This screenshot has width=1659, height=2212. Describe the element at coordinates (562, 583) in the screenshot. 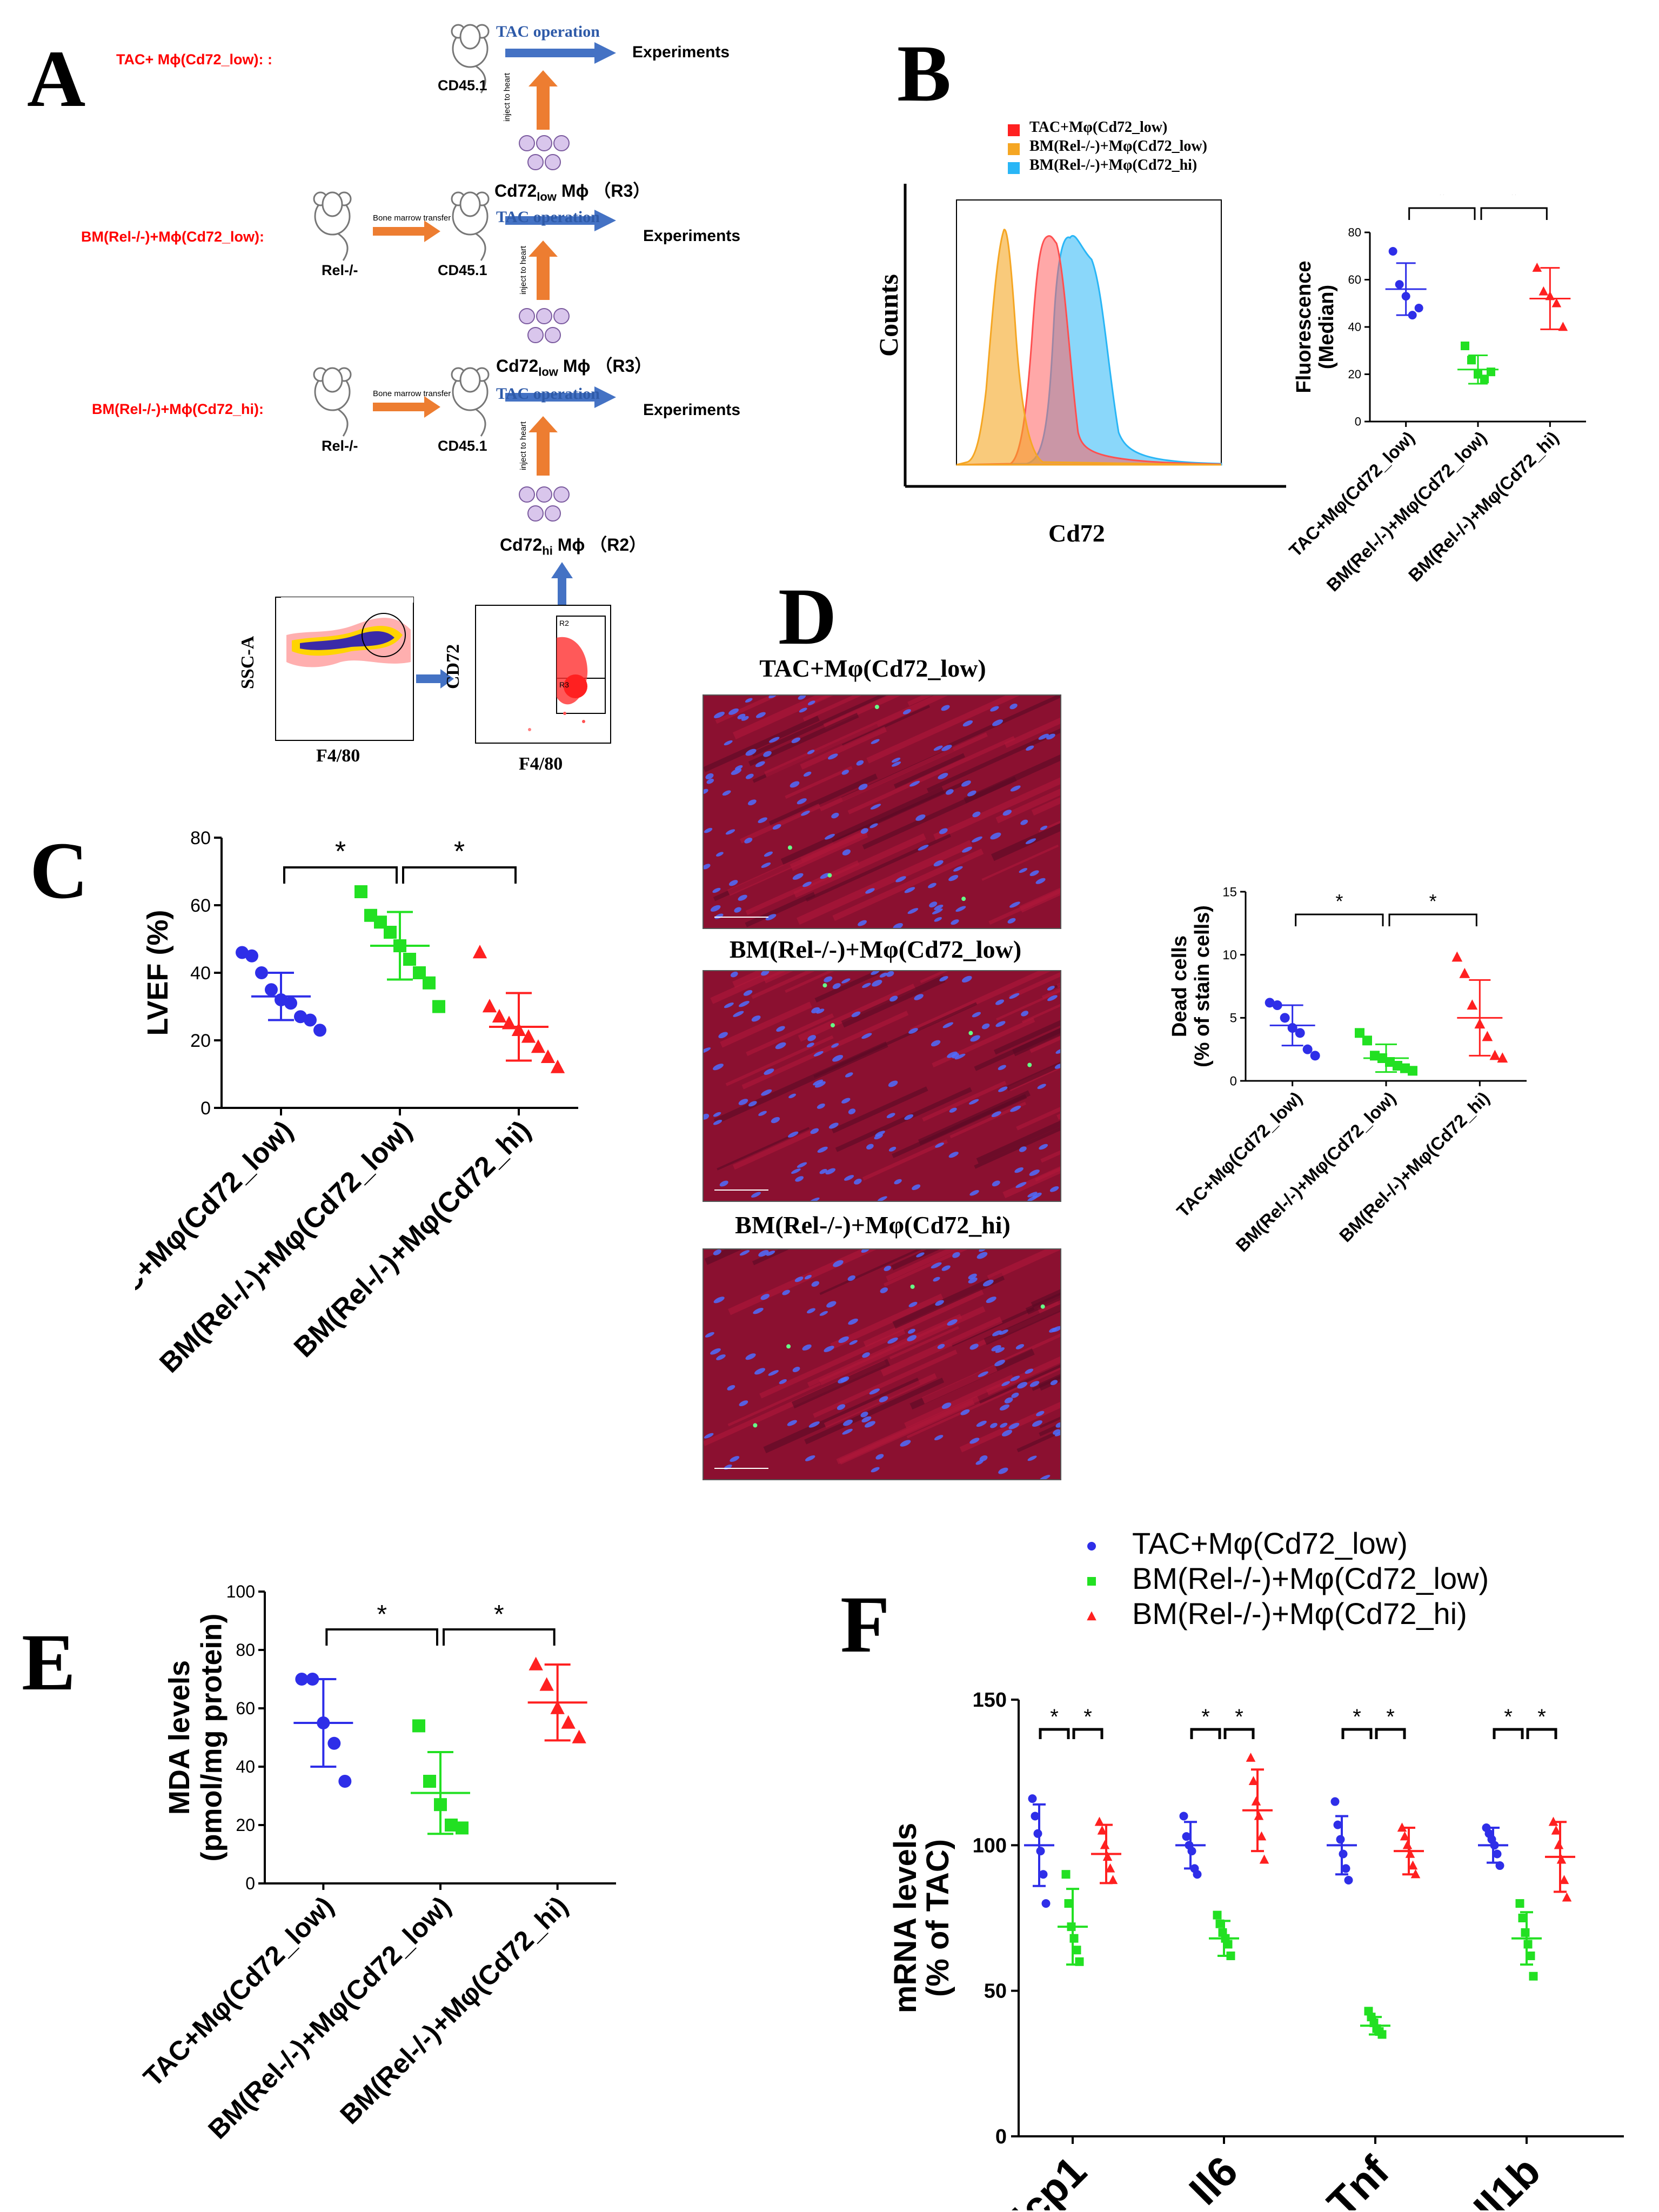

I see `sort-arrow` at that location.